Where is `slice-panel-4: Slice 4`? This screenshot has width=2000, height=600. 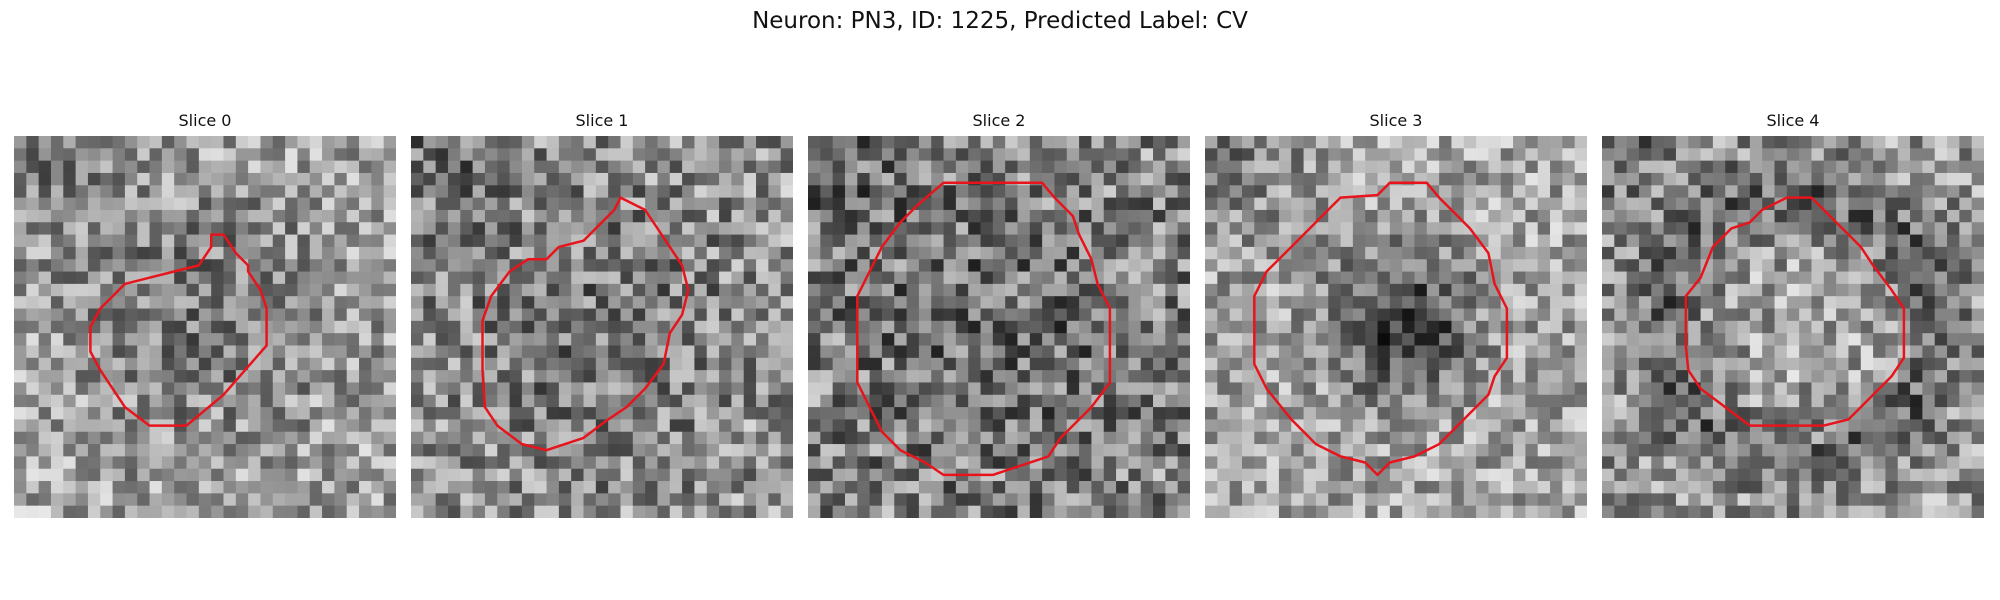
slice-panel-4: Slice 4 is located at coordinates (1793, 314).